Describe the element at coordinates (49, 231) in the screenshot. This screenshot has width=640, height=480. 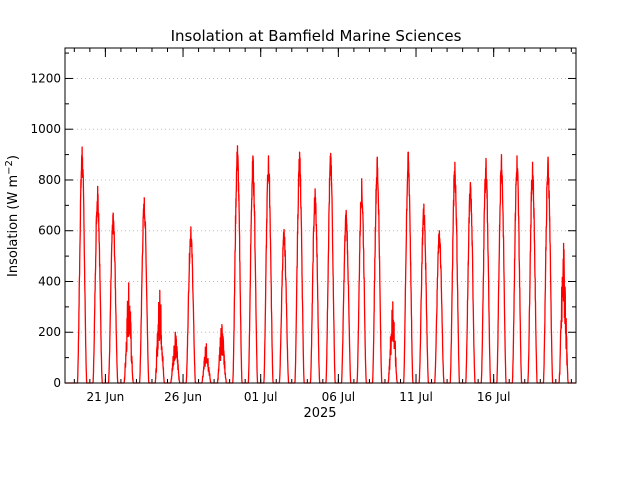
I see `y-tick-label: 600` at that location.